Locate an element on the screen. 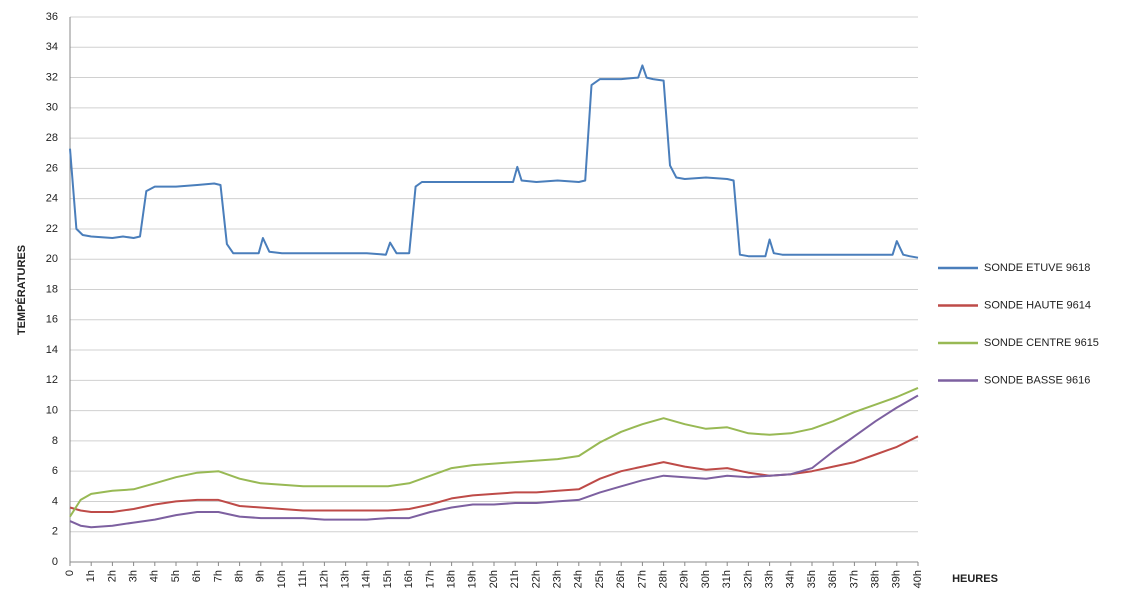  x-tick-label: 27h is located at coordinates (642, 579).